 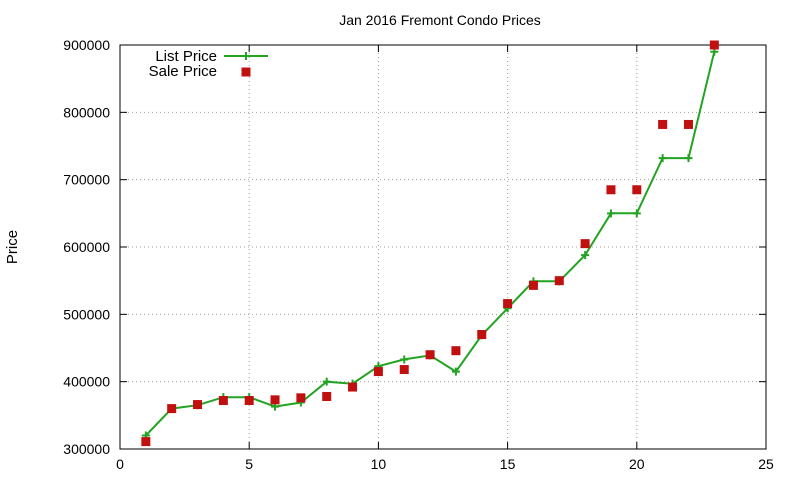 I want to click on legend-label-sale-price: Sale Price, so click(x=183, y=71).